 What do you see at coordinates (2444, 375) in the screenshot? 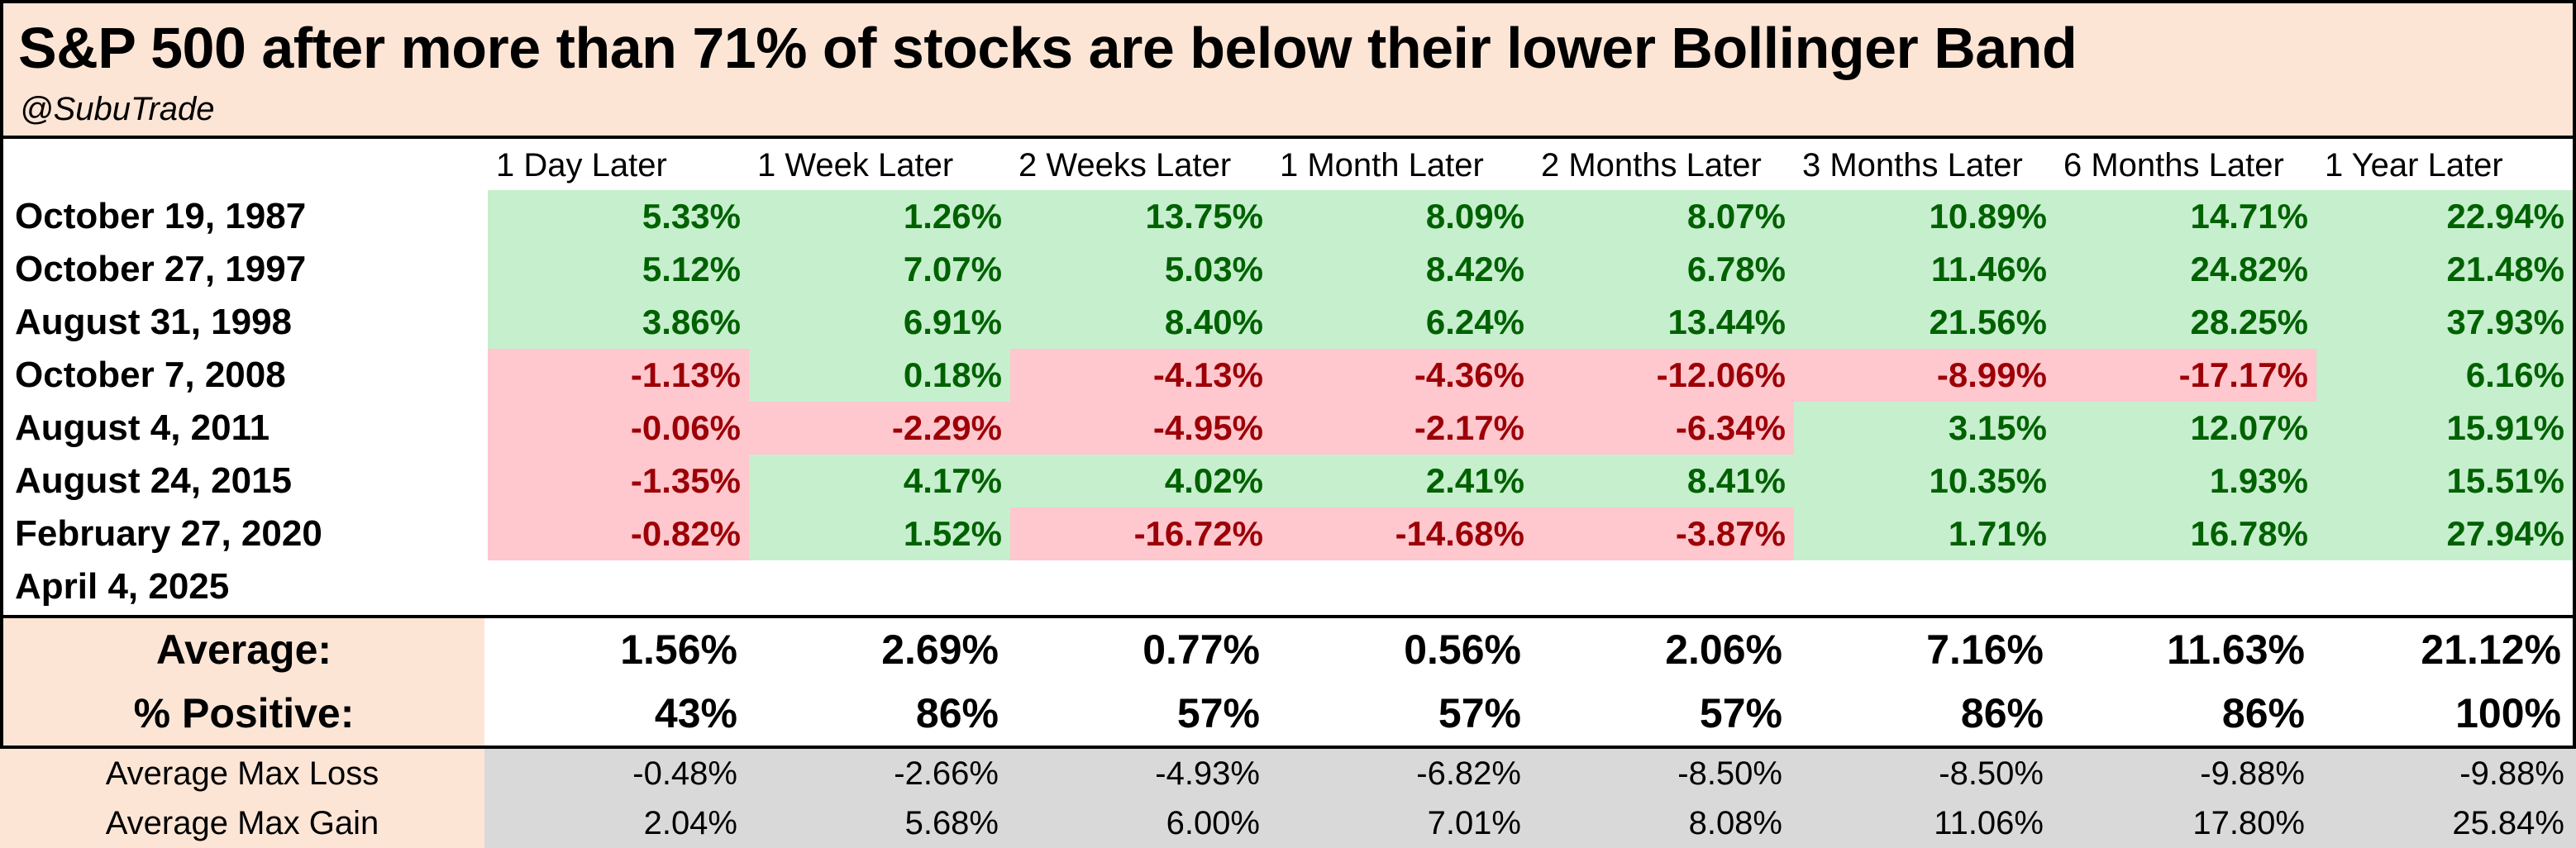
I see `return-cell: 6.16%` at bounding box center [2444, 375].